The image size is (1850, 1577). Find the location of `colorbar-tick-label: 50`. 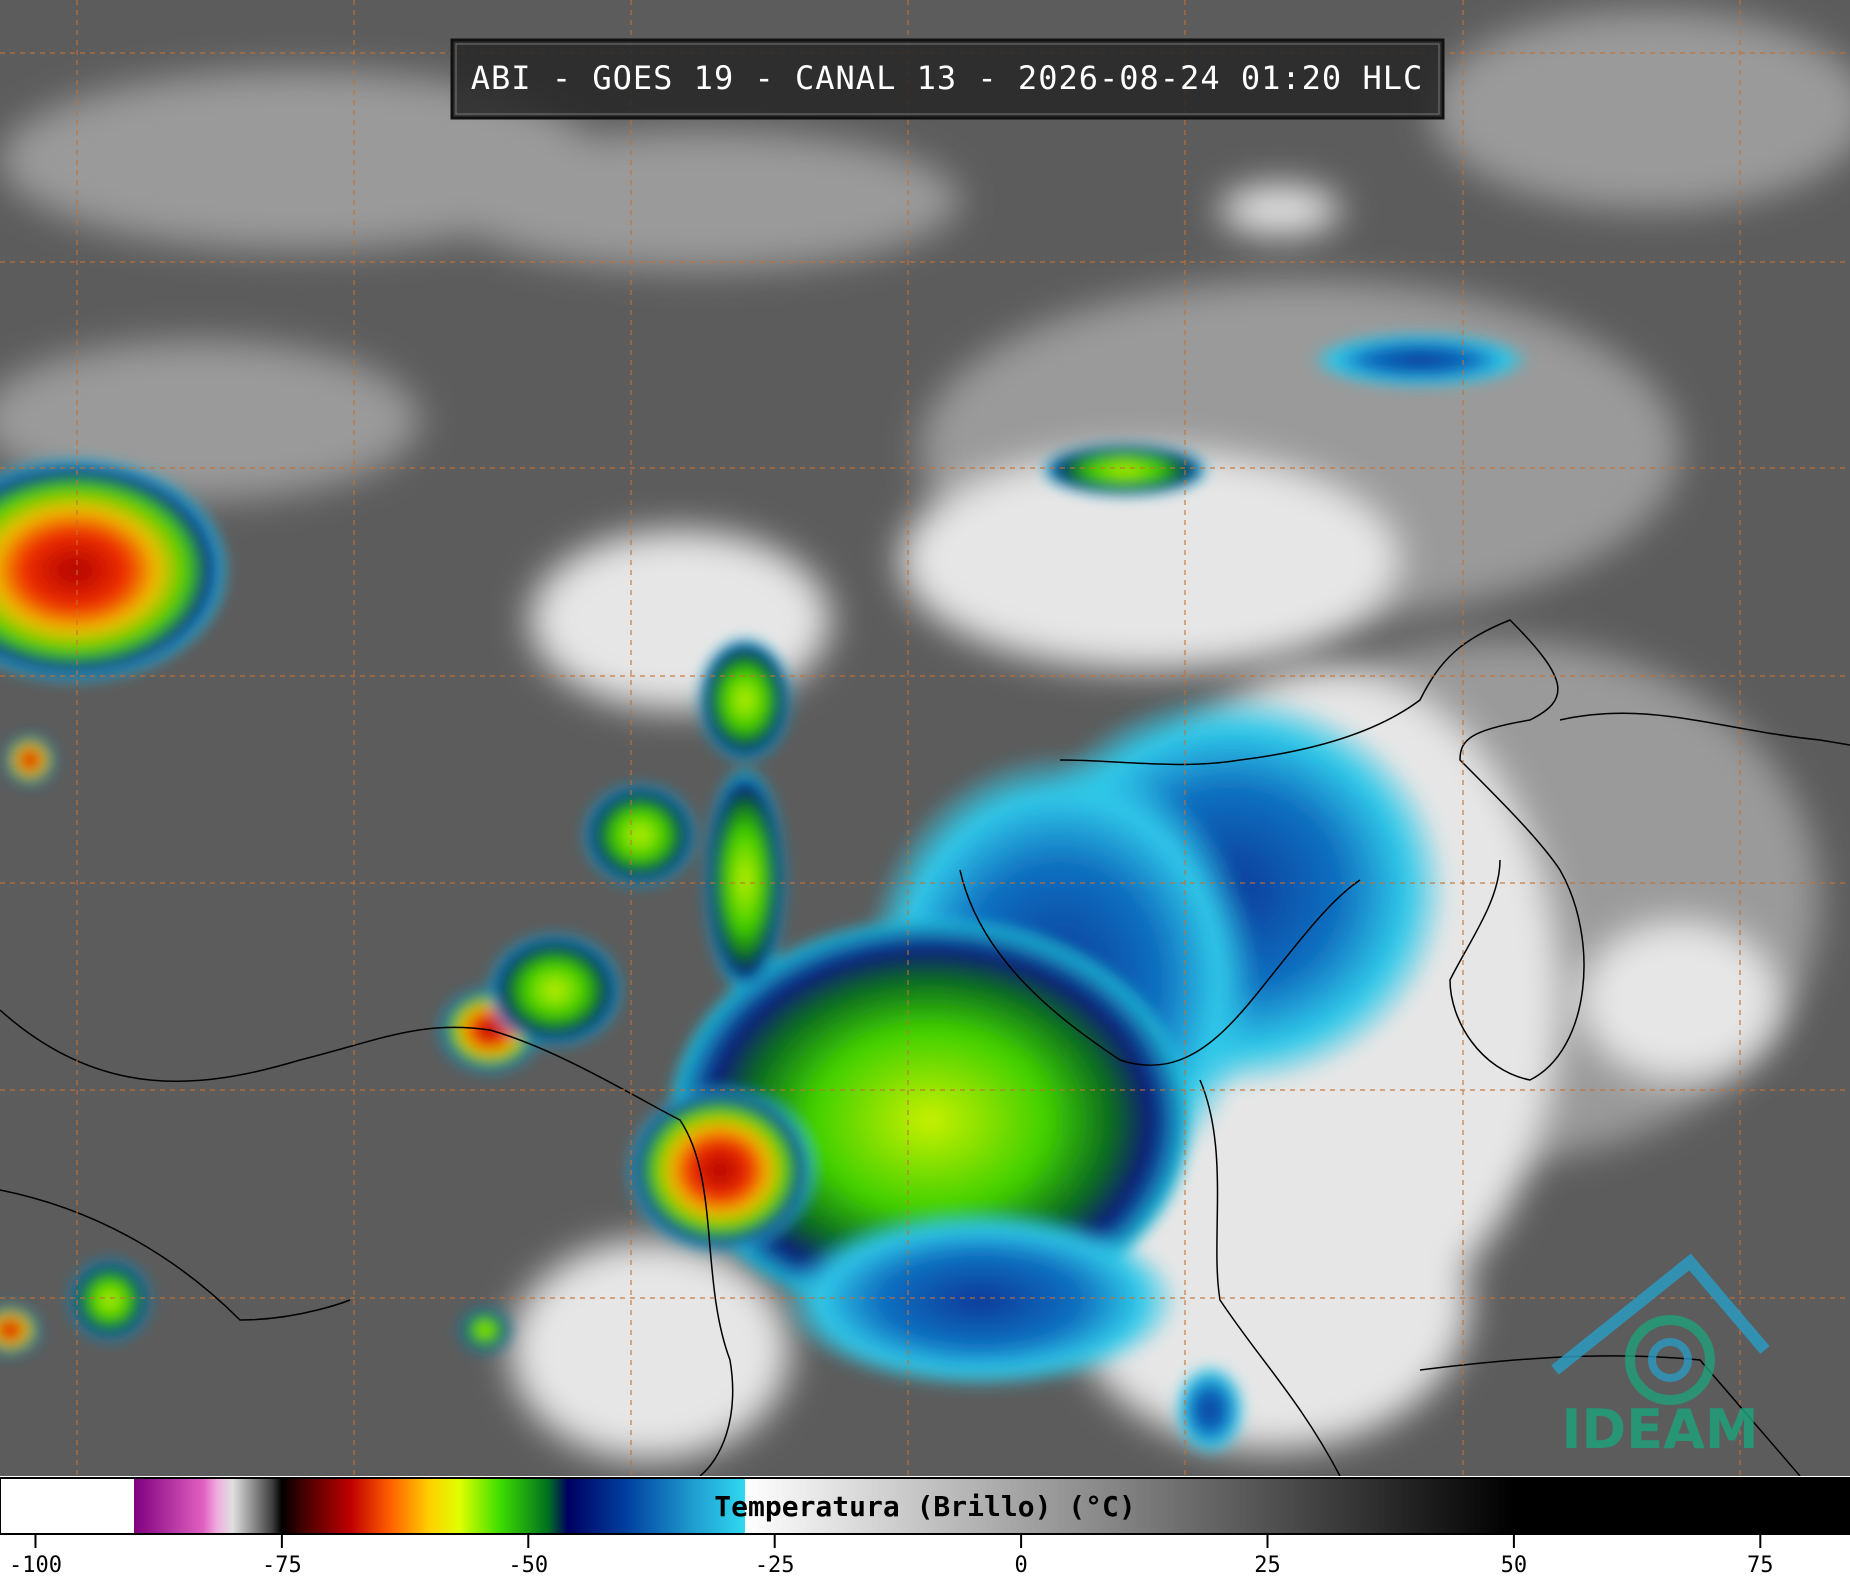

colorbar-tick-label: 50 is located at coordinates (1514, 1565).